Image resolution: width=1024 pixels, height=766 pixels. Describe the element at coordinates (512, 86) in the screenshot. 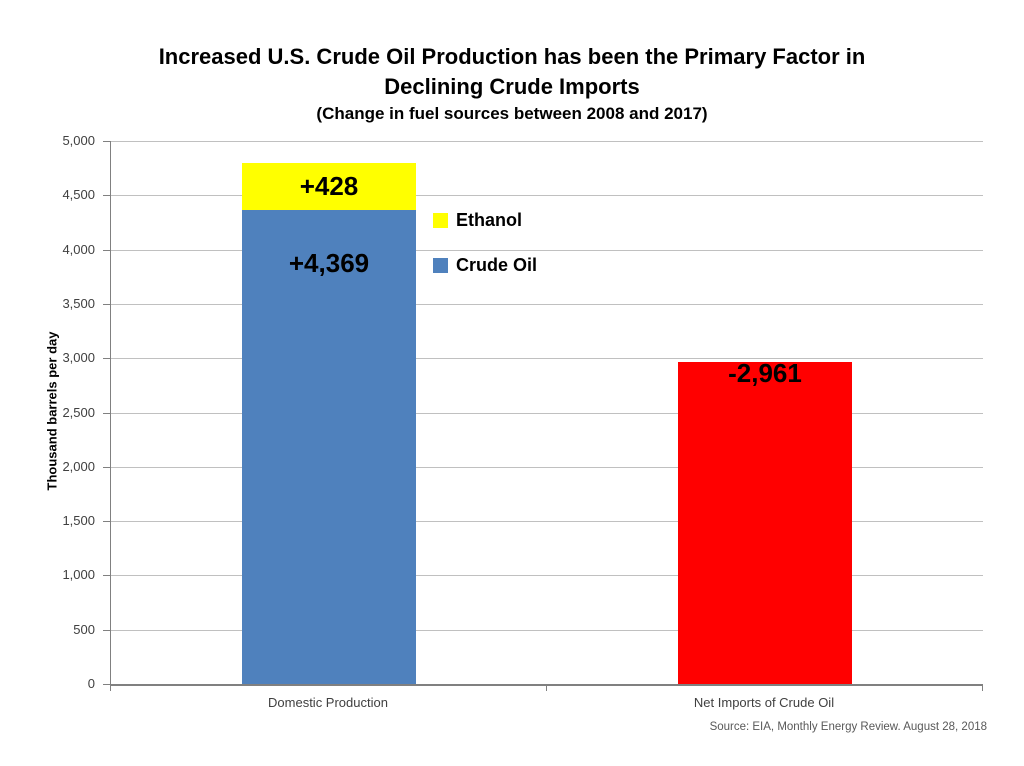

I see `chart-title-line-2: Declining Crude Imports` at that location.